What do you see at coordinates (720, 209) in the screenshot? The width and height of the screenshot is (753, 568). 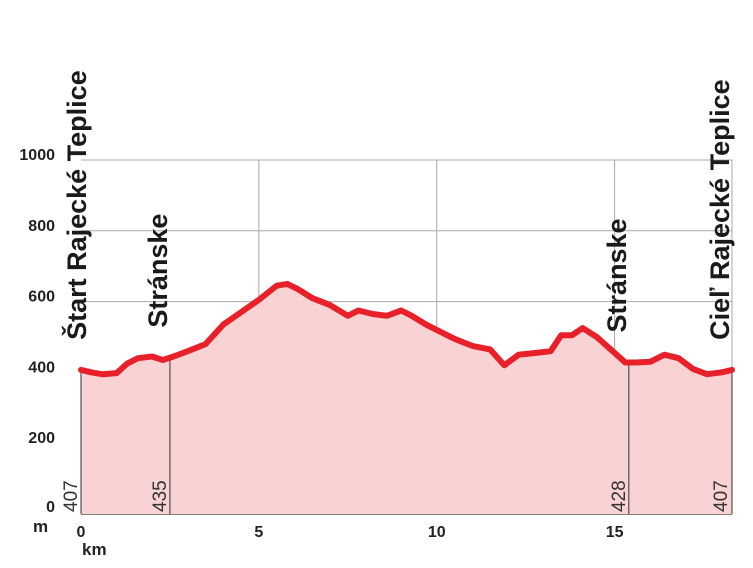 I see `waypoint-name: Cieľ Rajecké Teplice` at bounding box center [720, 209].